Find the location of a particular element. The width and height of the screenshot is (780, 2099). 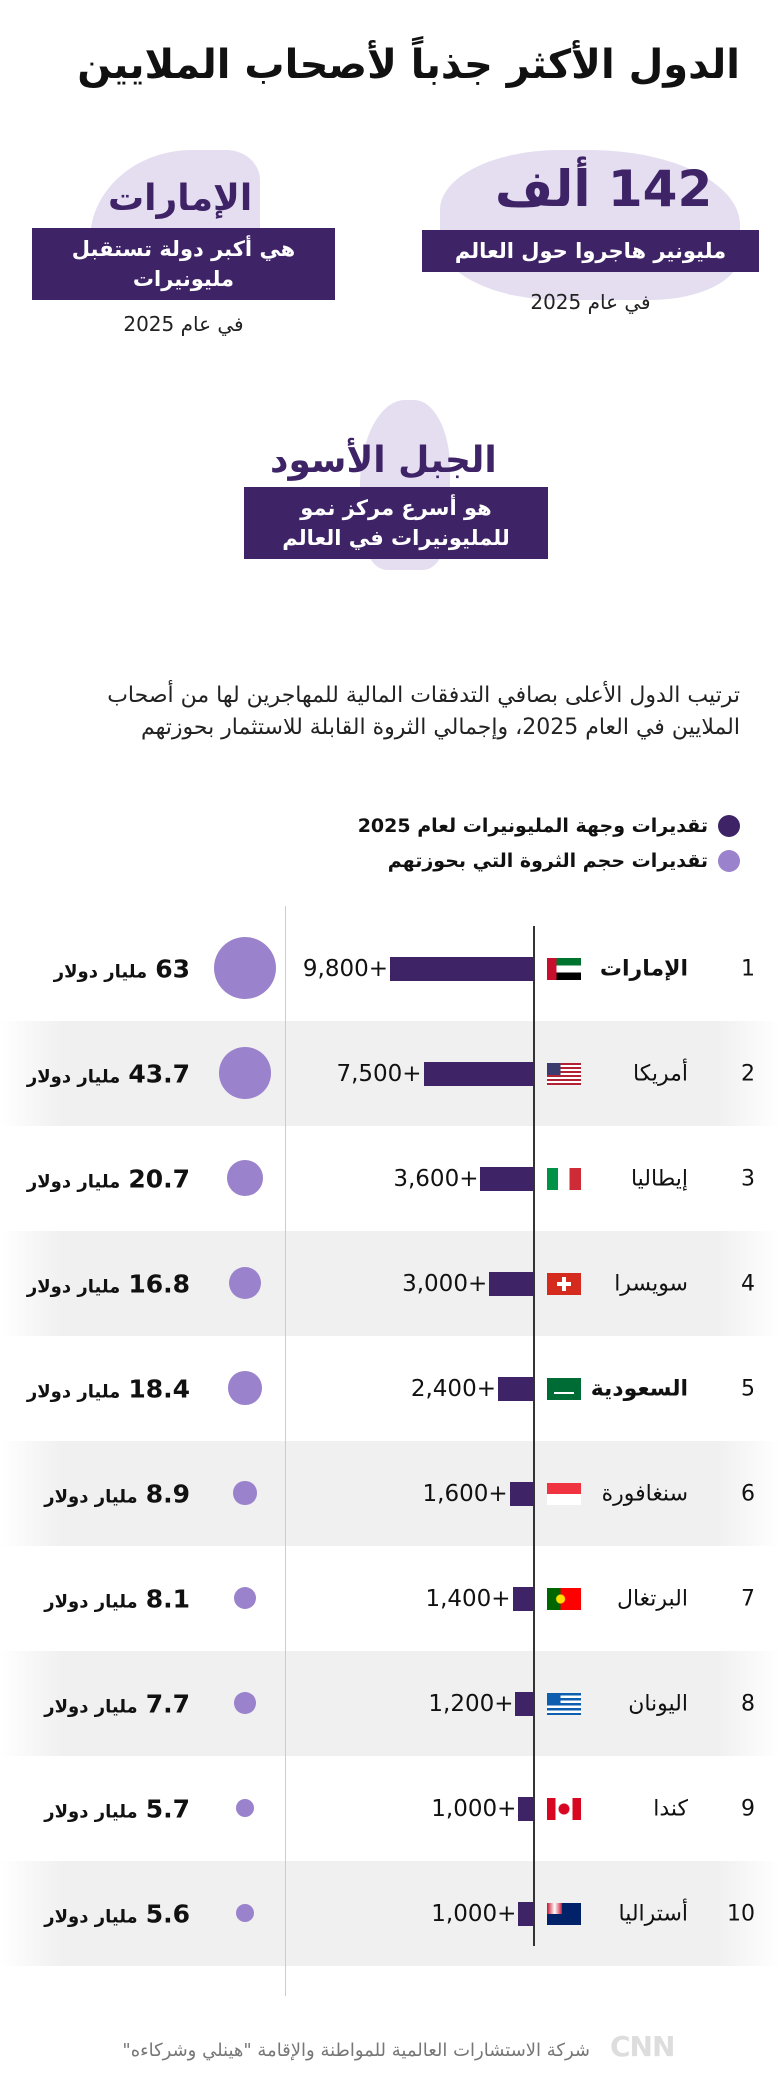

rank-number: 6 is located at coordinates (748, 1493).